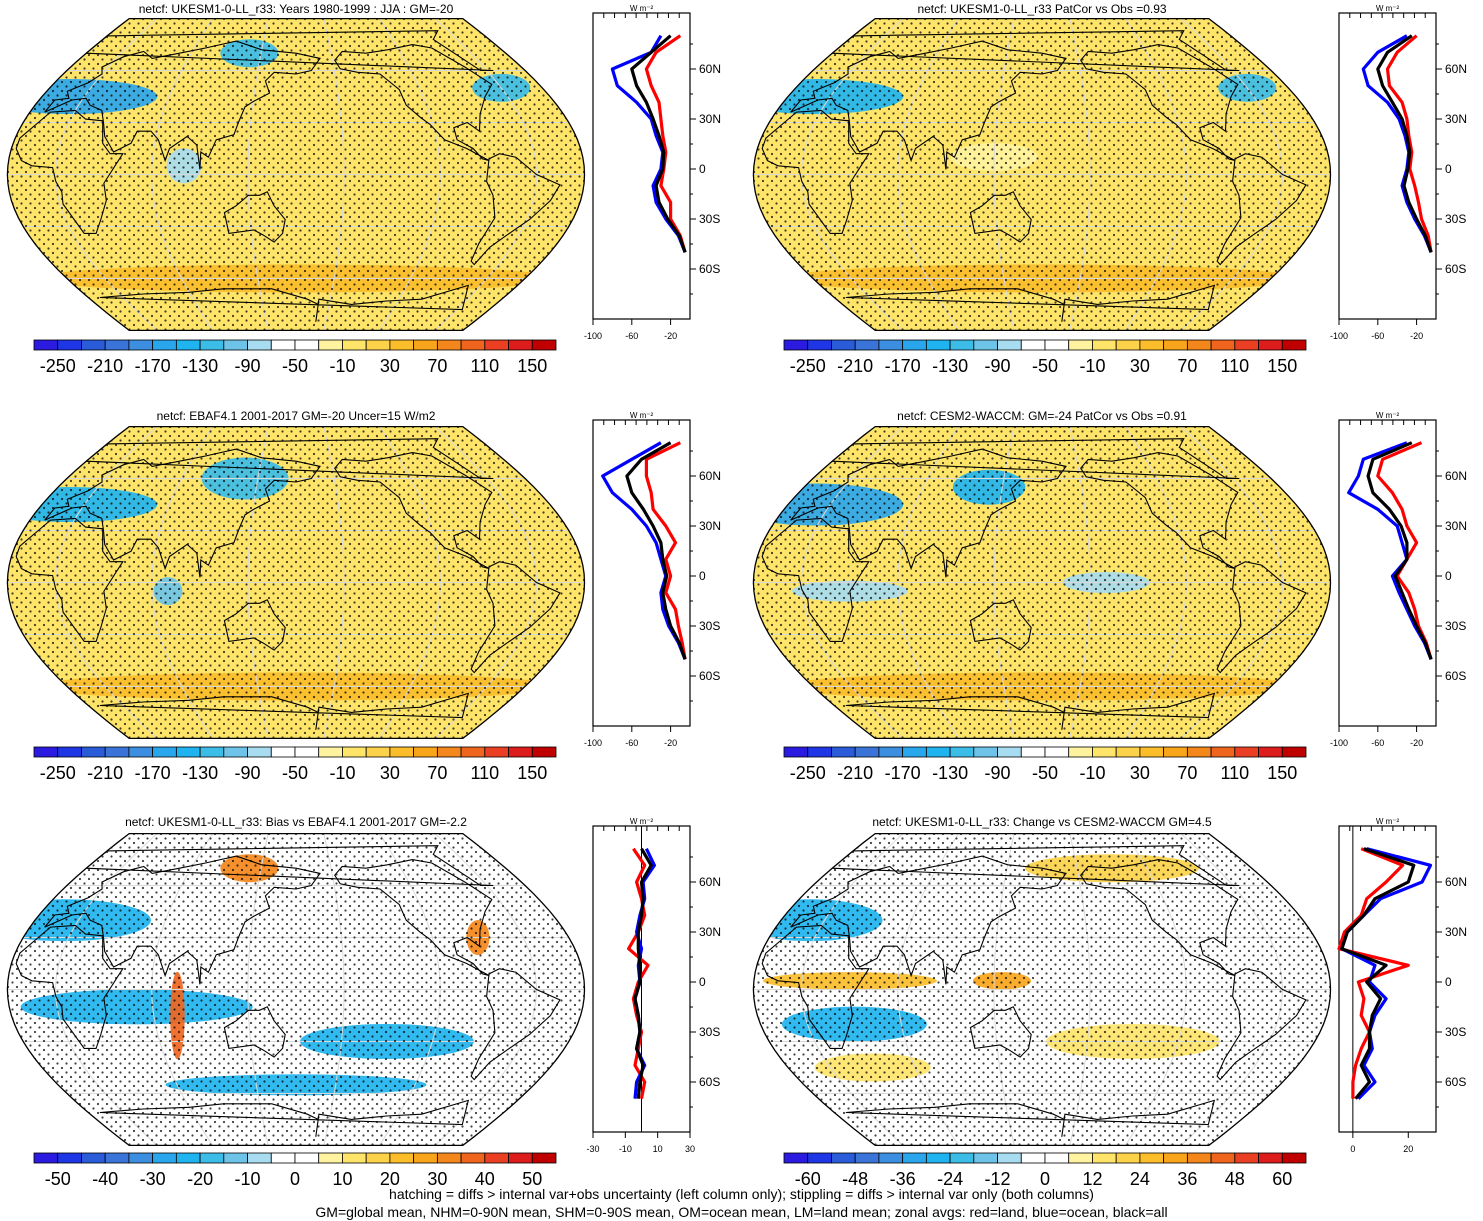 The image size is (1483, 1221). I want to click on colorbar: -50 -40 -30 -20 -10 0 10 20 30 40 50, so click(295, 1170).